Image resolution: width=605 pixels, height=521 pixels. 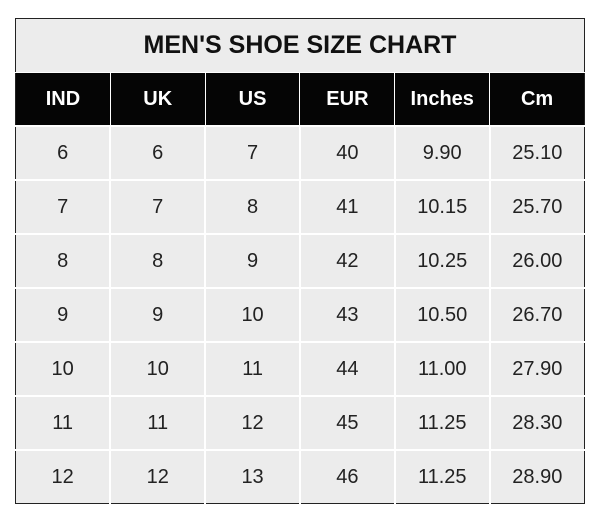 I want to click on table-cell: 26.70, so click(x=536, y=314).